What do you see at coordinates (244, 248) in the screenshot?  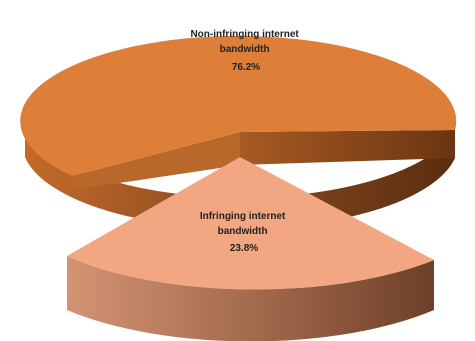 I see `label-infringing-value: 23.8%` at bounding box center [244, 248].